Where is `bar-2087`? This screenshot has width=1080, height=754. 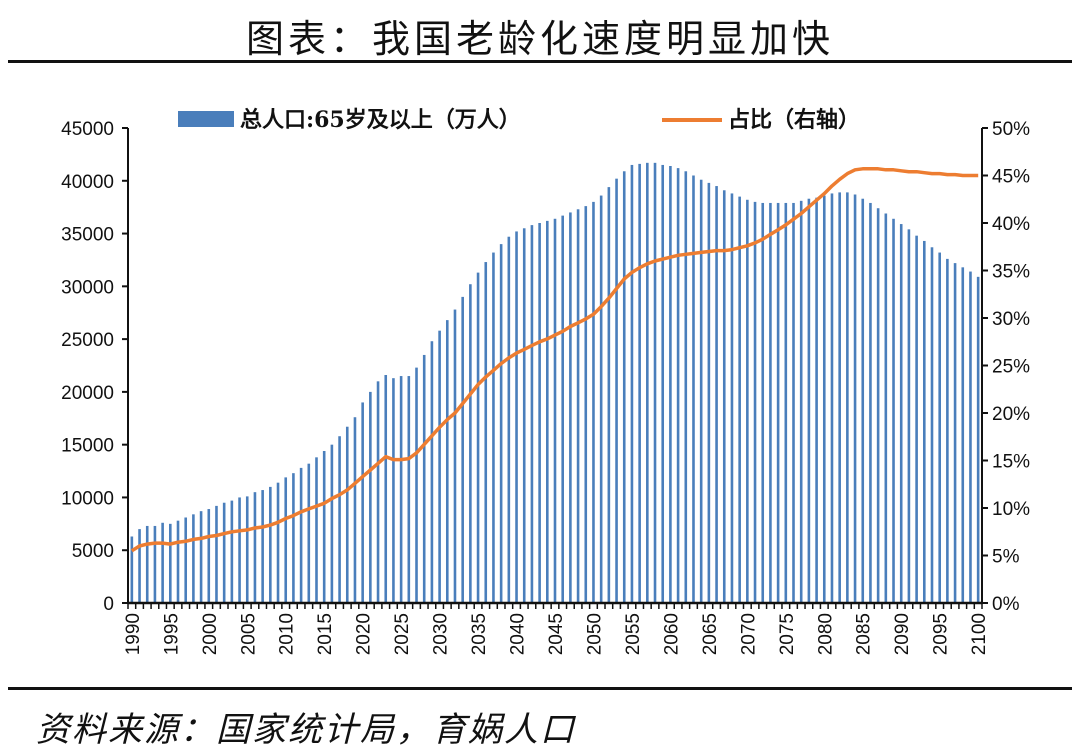
bar-2087 is located at coordinates (878, 405).